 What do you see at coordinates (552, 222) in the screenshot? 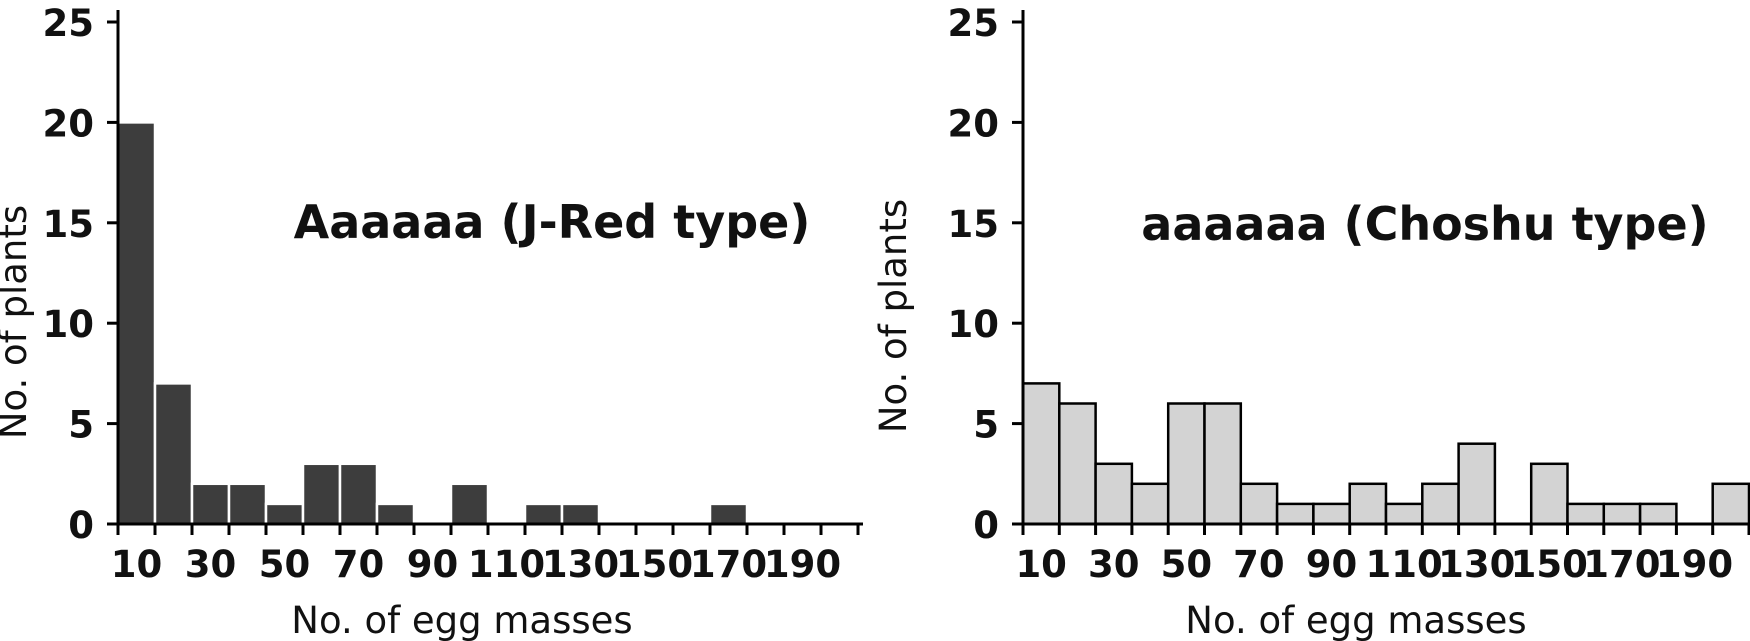
I see `chart-title: Aaaaaa (J-Red type)` at bounding box center [552, 222].